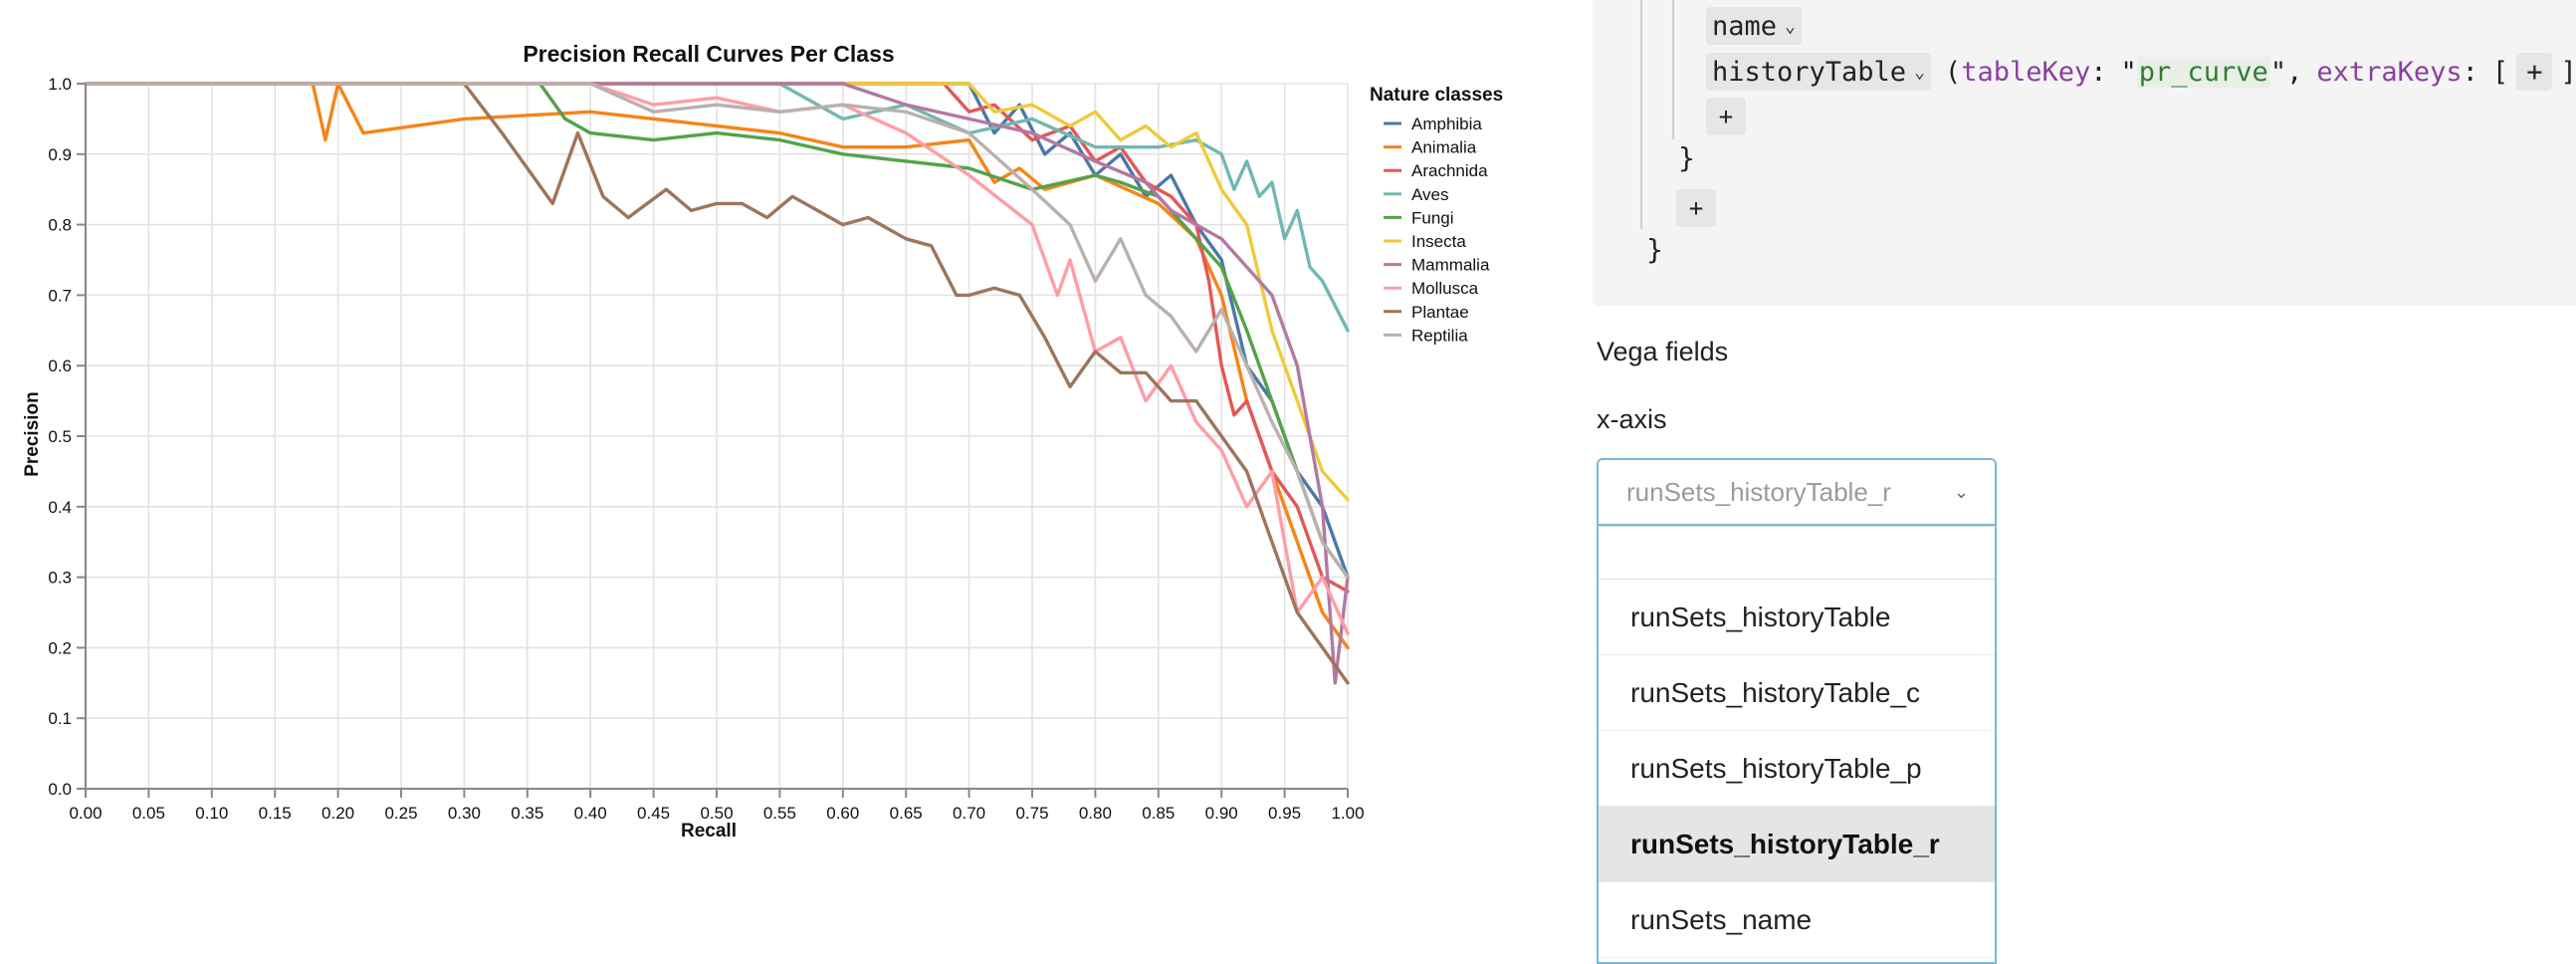  I want to click on code-indent-rail-inner, so click(1673, 69).